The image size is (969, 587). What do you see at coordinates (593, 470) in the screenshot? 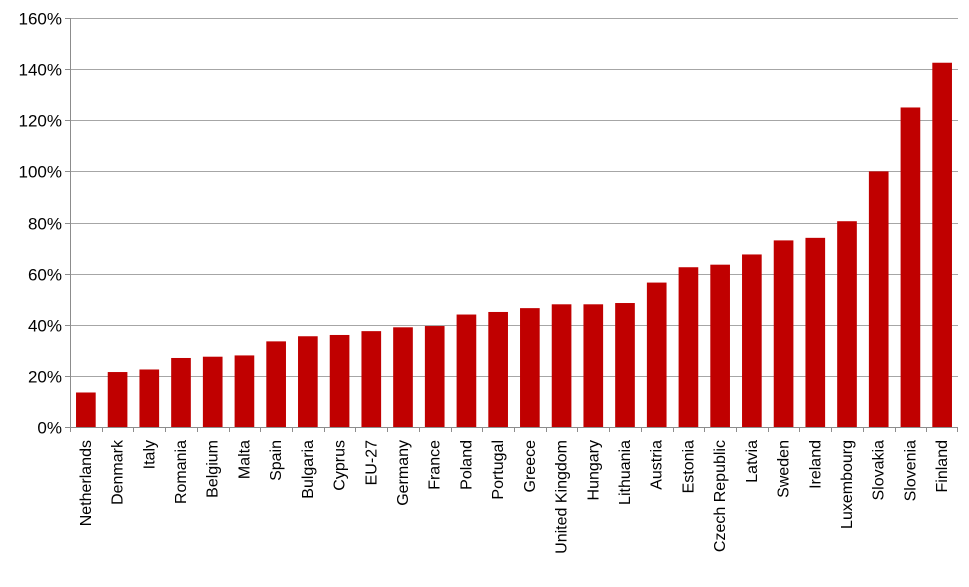
I see `category-label: Hungary` at bounding box center [593, 470].